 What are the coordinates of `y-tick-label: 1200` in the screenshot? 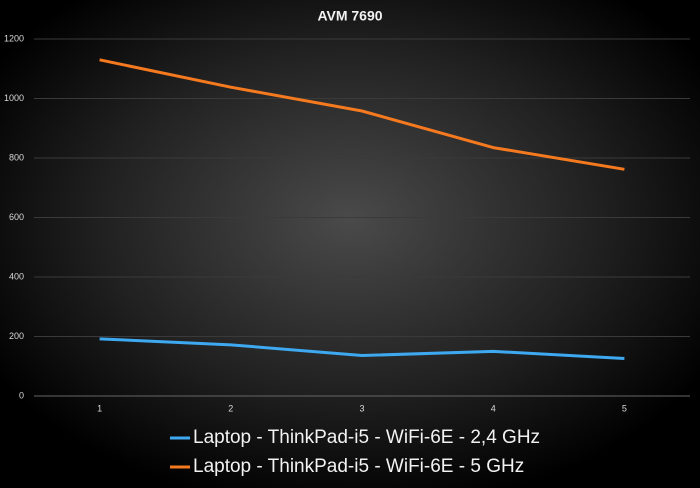 It's located at (14, 38).